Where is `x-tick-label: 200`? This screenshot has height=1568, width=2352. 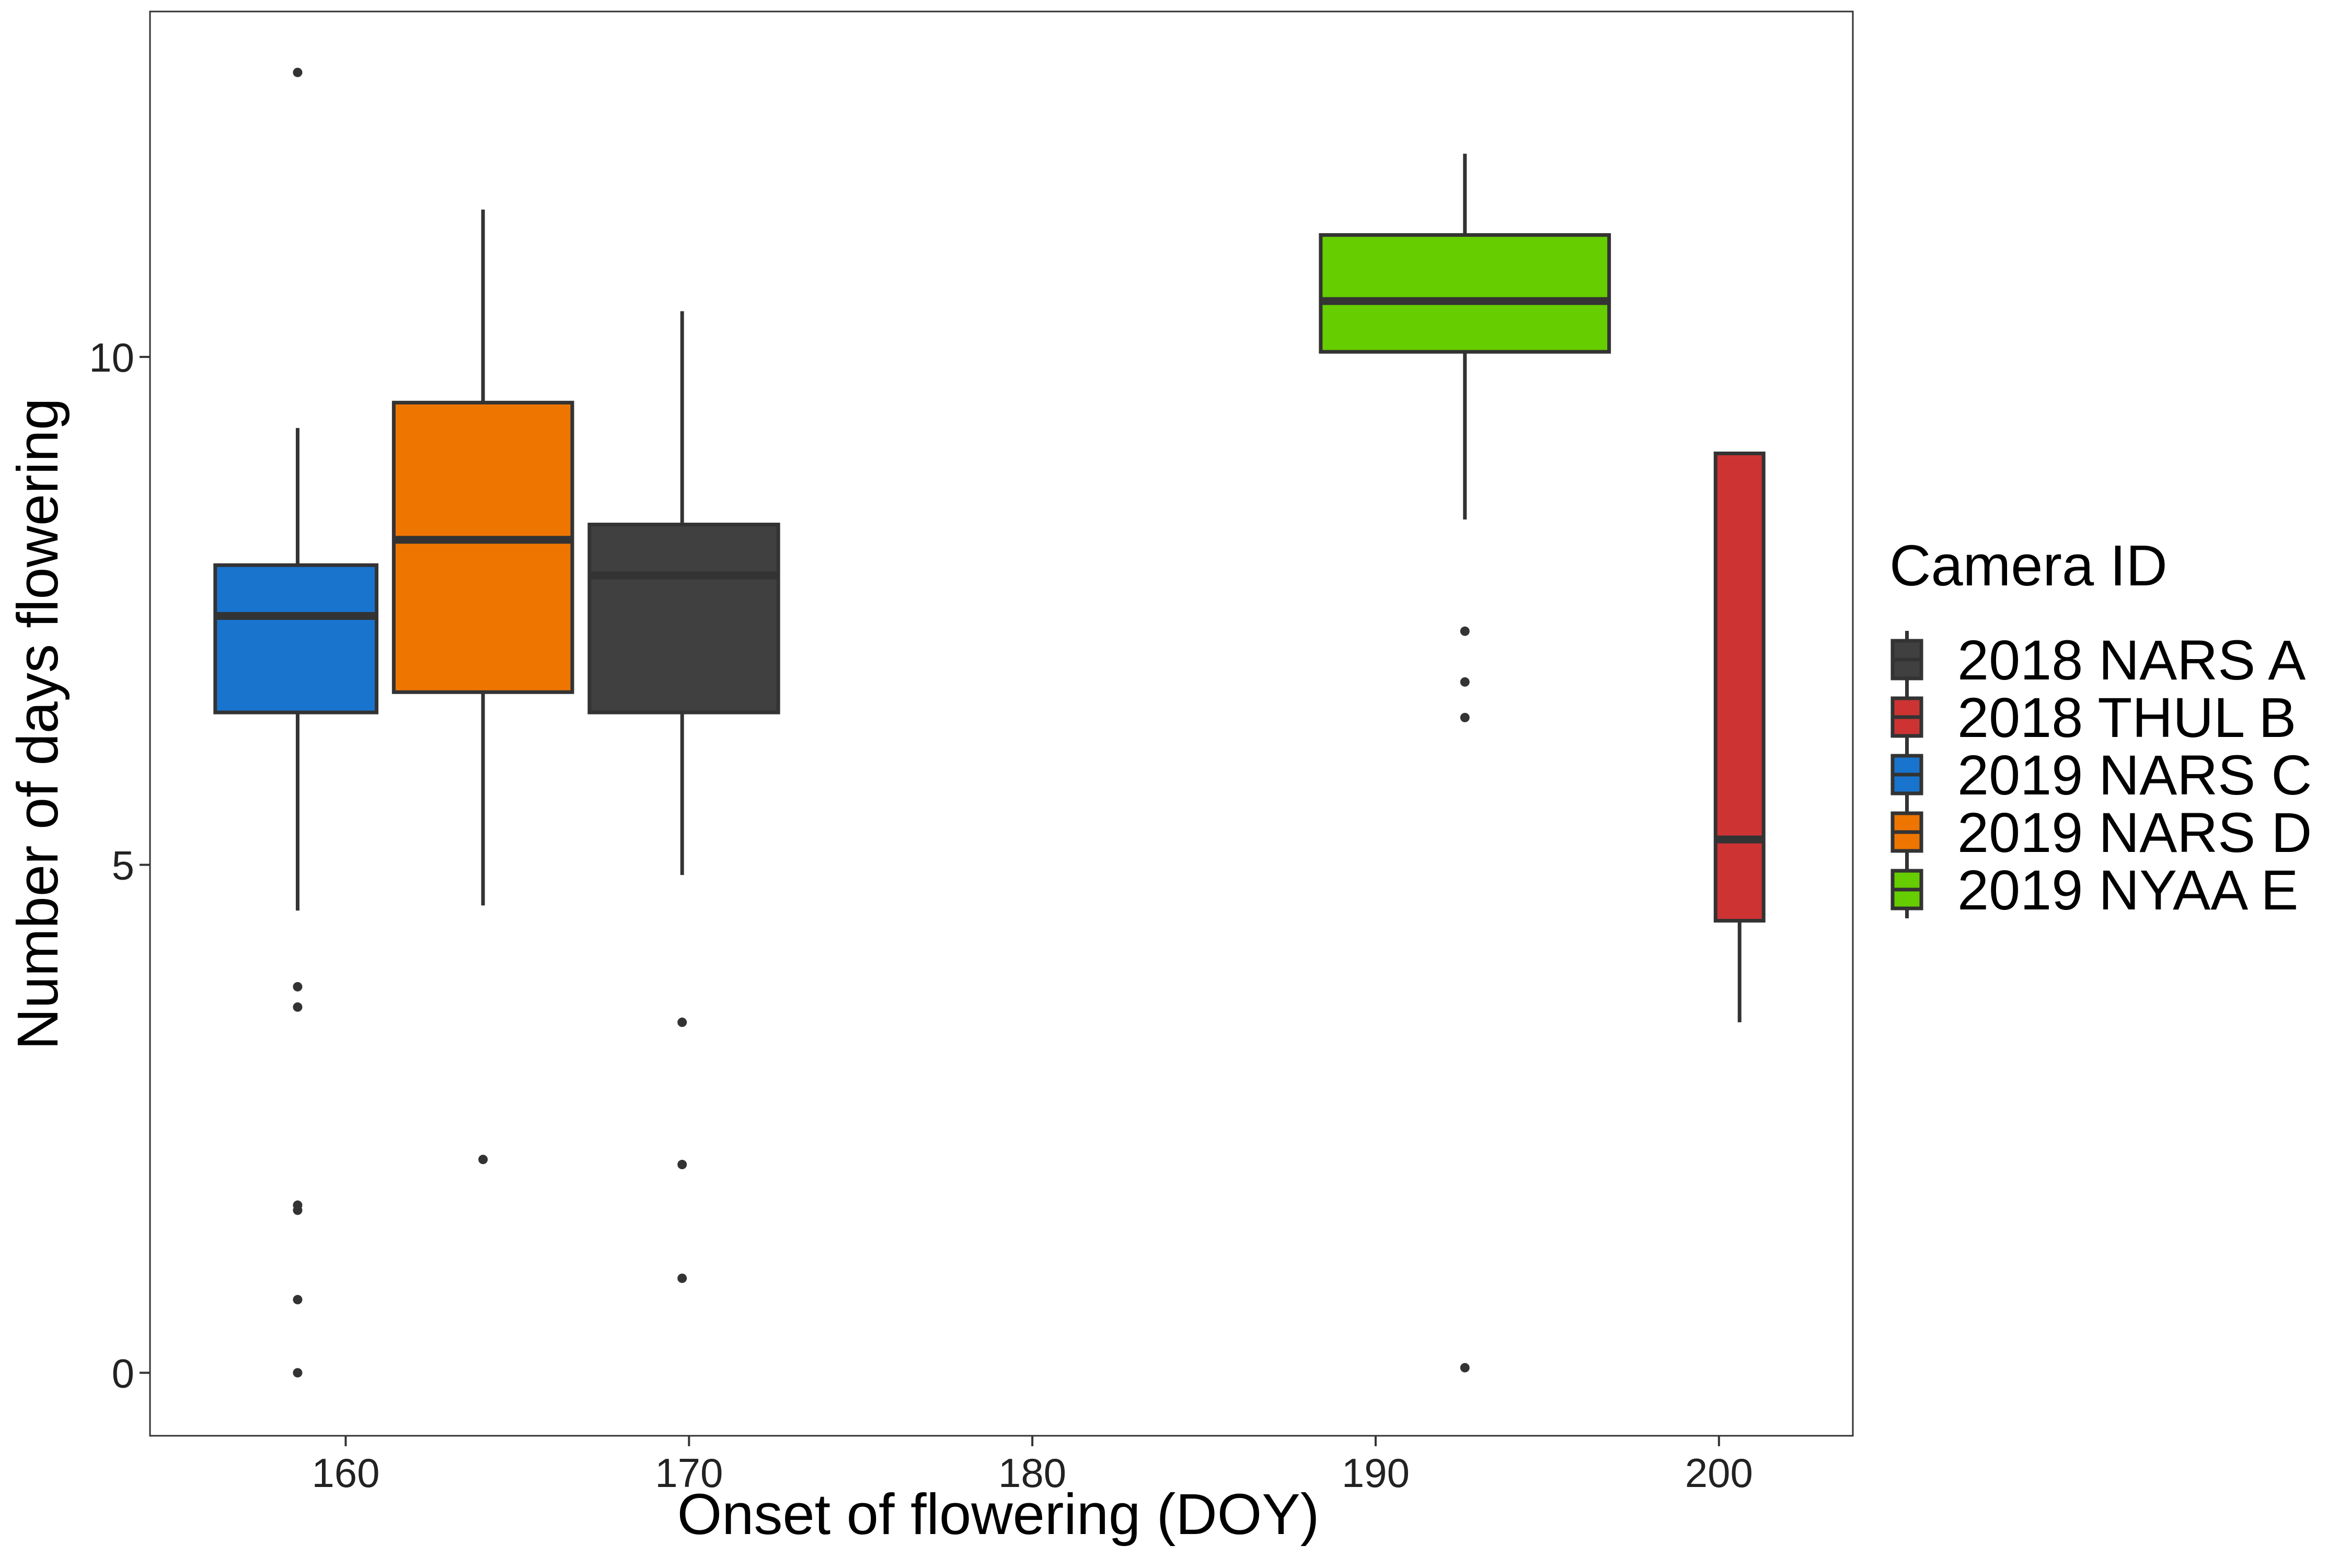
x-tick-label: 200 is located at coordinates (1719, 1473).